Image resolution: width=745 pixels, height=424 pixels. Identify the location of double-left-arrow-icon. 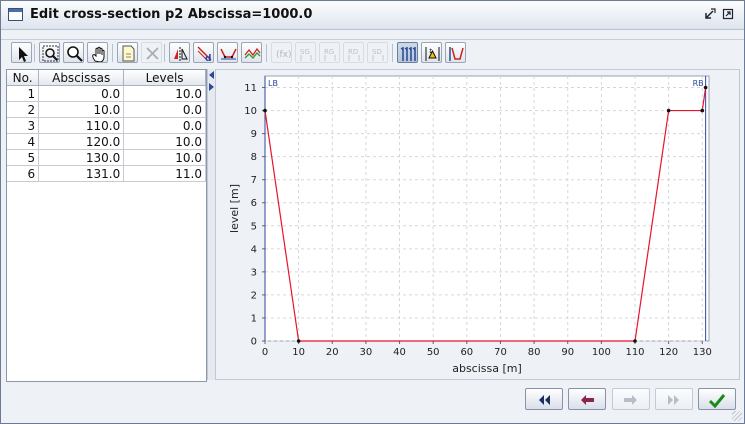
(544, 400).